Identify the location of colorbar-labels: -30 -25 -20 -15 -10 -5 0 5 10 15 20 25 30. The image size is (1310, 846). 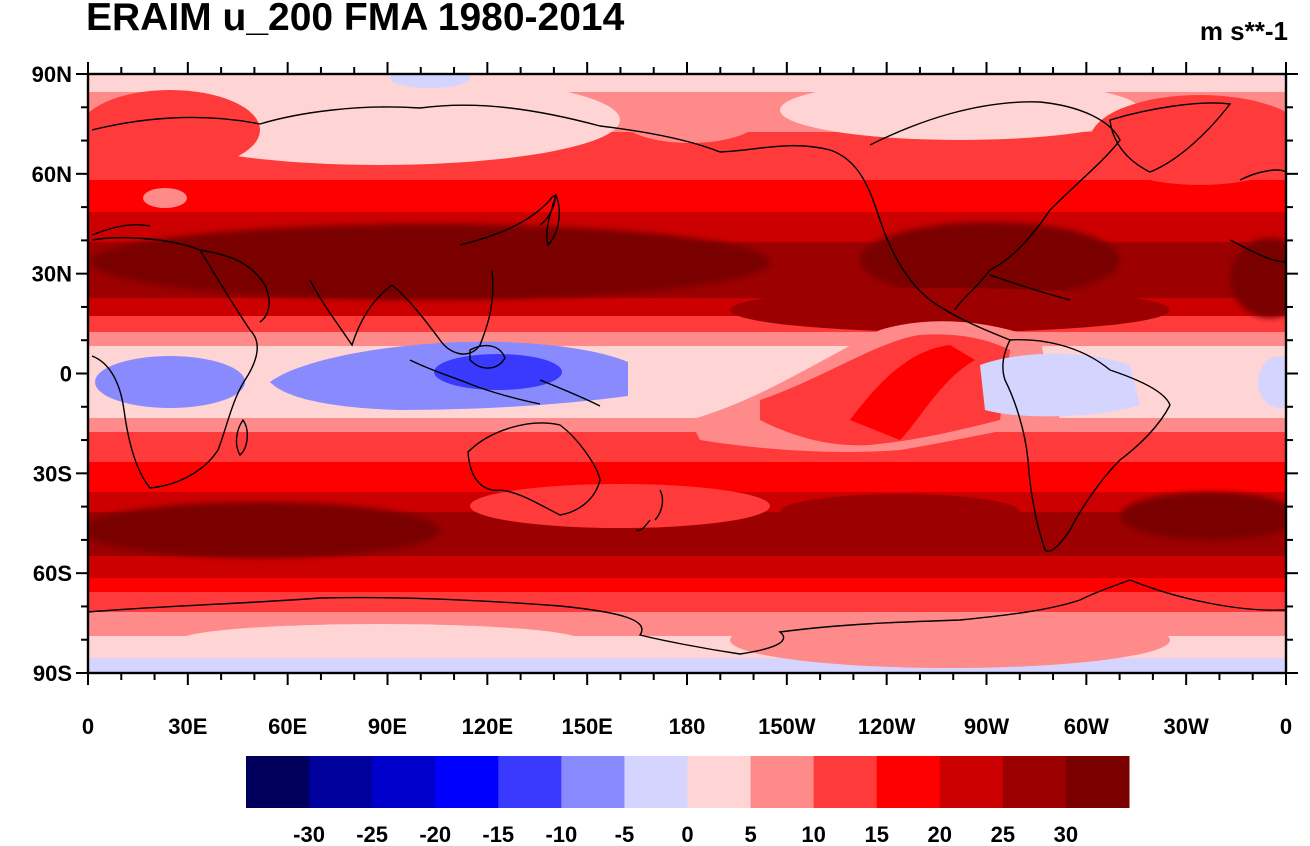
(685, 834).